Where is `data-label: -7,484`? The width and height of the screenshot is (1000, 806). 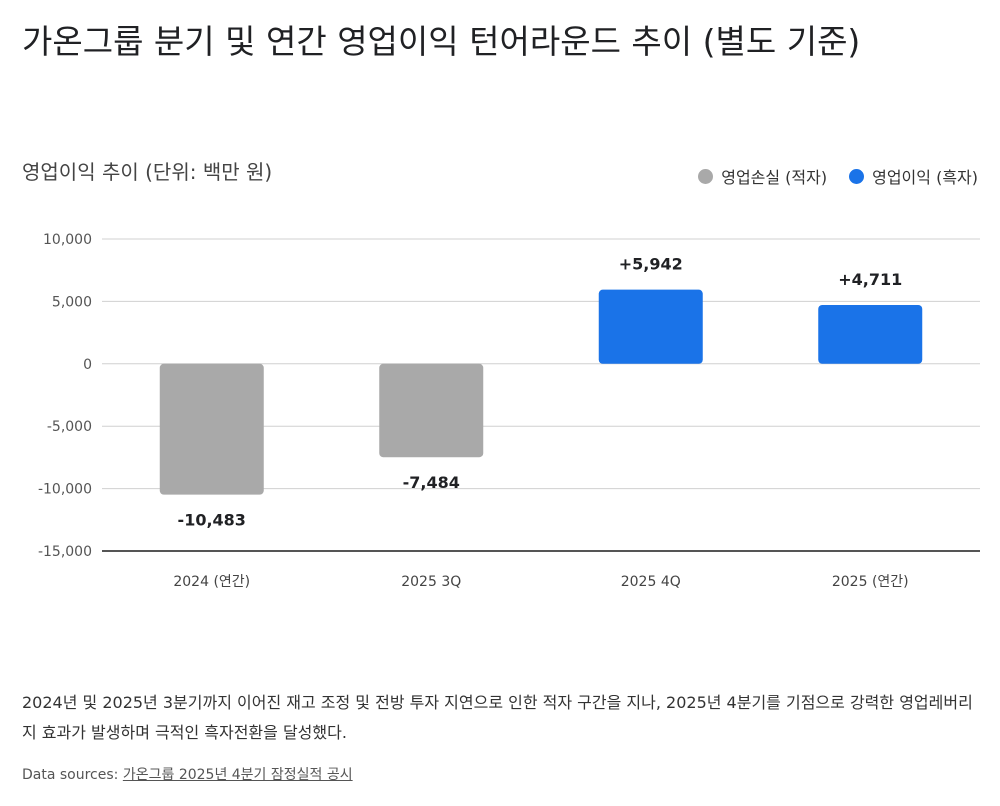 data-label: -7,484 is located at coordinates (431, 482).